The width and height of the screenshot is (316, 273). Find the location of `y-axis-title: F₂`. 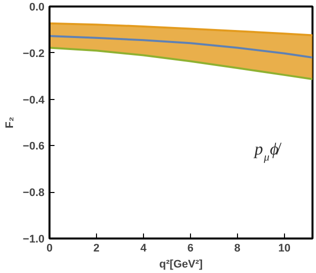

y-axis-title: F₂ is located at coordinates (10, 122).